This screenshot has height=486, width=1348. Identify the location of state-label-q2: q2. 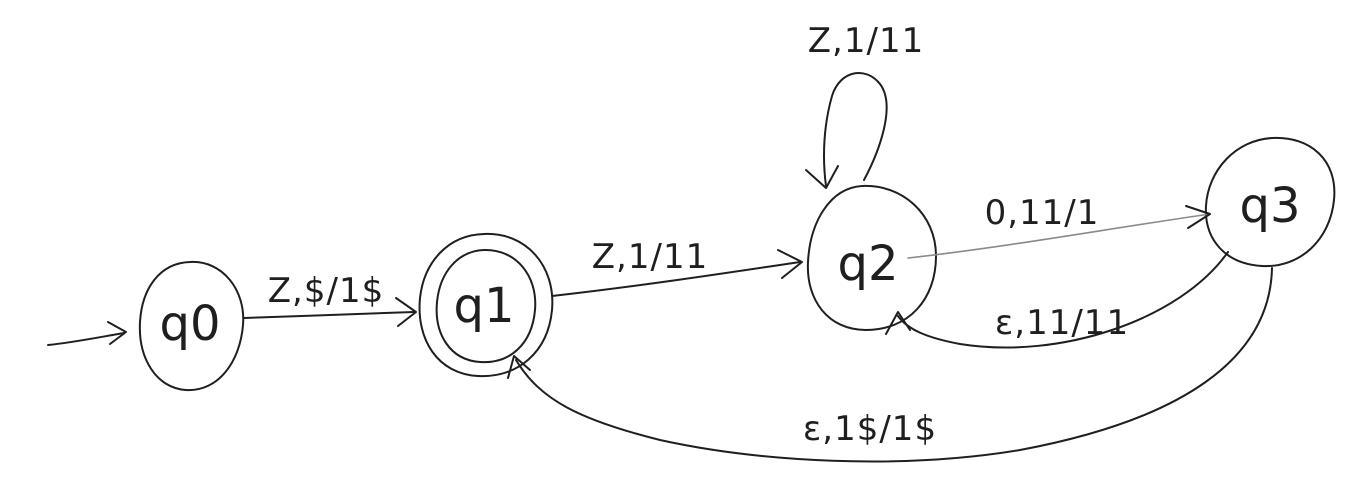
(867, 264).